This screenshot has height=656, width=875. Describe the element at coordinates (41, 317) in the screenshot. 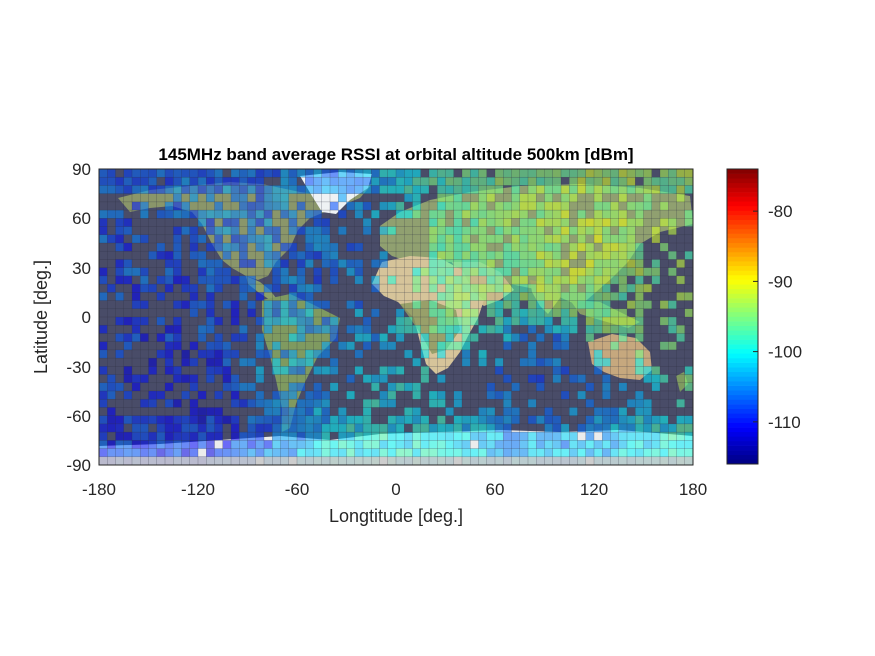

I see `y-axis-label: Latitude [deg.]` at that location.